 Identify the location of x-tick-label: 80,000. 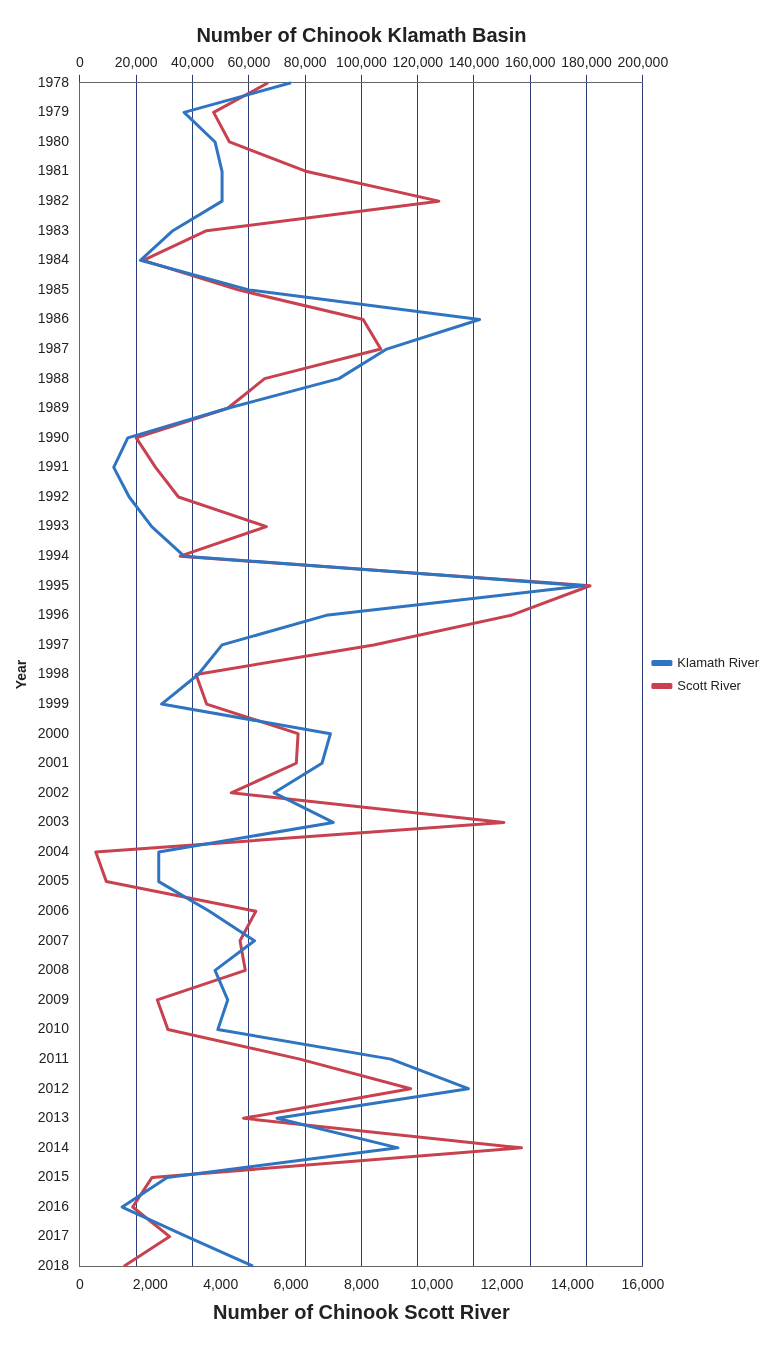
(305, 62).